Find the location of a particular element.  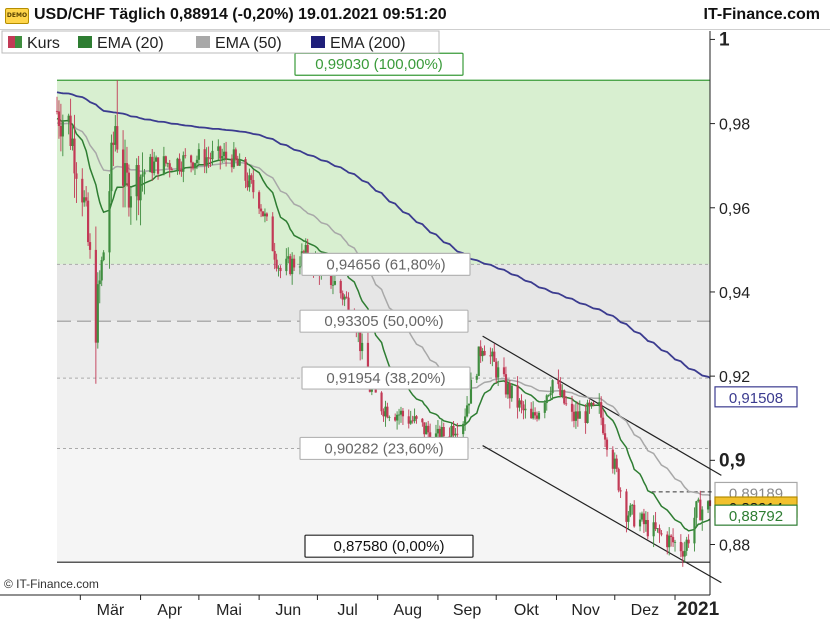

brand-name: IT-Finance.com is located at coordinates (761, 14).